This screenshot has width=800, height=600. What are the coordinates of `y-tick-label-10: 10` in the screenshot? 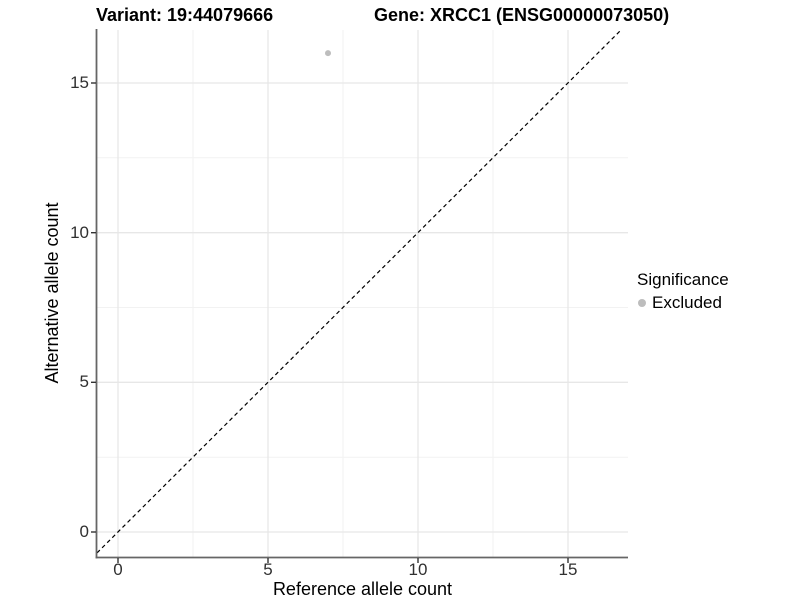 It's located at (79, 232).